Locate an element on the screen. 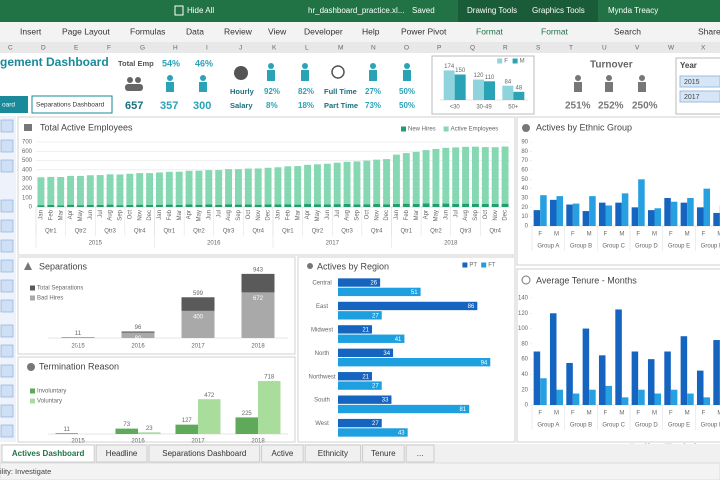  context-tab: Graphics Tools is located at coordinates (558, 10).